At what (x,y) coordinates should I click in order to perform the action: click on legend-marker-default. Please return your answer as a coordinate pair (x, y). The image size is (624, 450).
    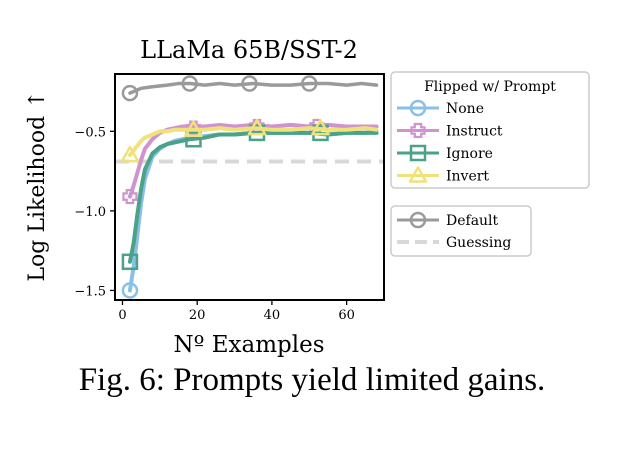
    Looking at the image, I should click on (418, 220).